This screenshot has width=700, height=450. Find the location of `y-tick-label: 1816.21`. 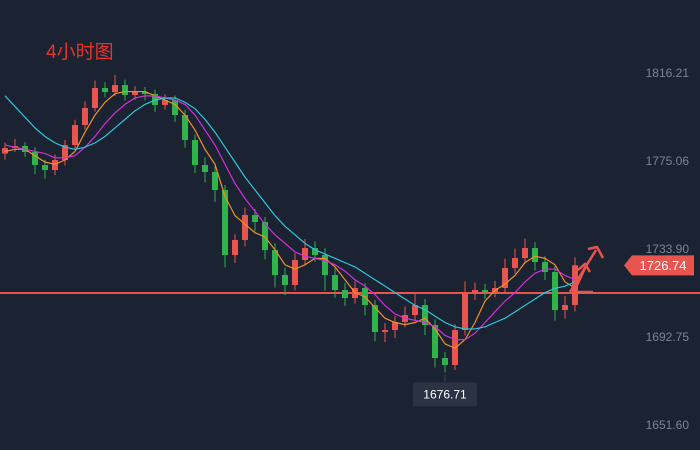

y-tick-label: 1816.21 is located at coordinates (668, 73).